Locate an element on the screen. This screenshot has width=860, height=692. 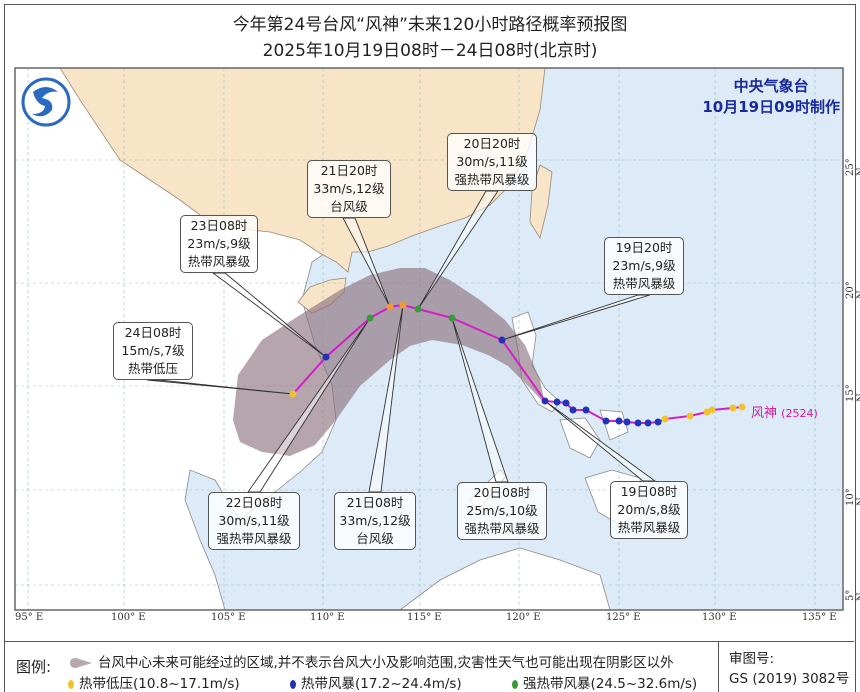
cone-swatch-icon is located at coordinates (81, 663).